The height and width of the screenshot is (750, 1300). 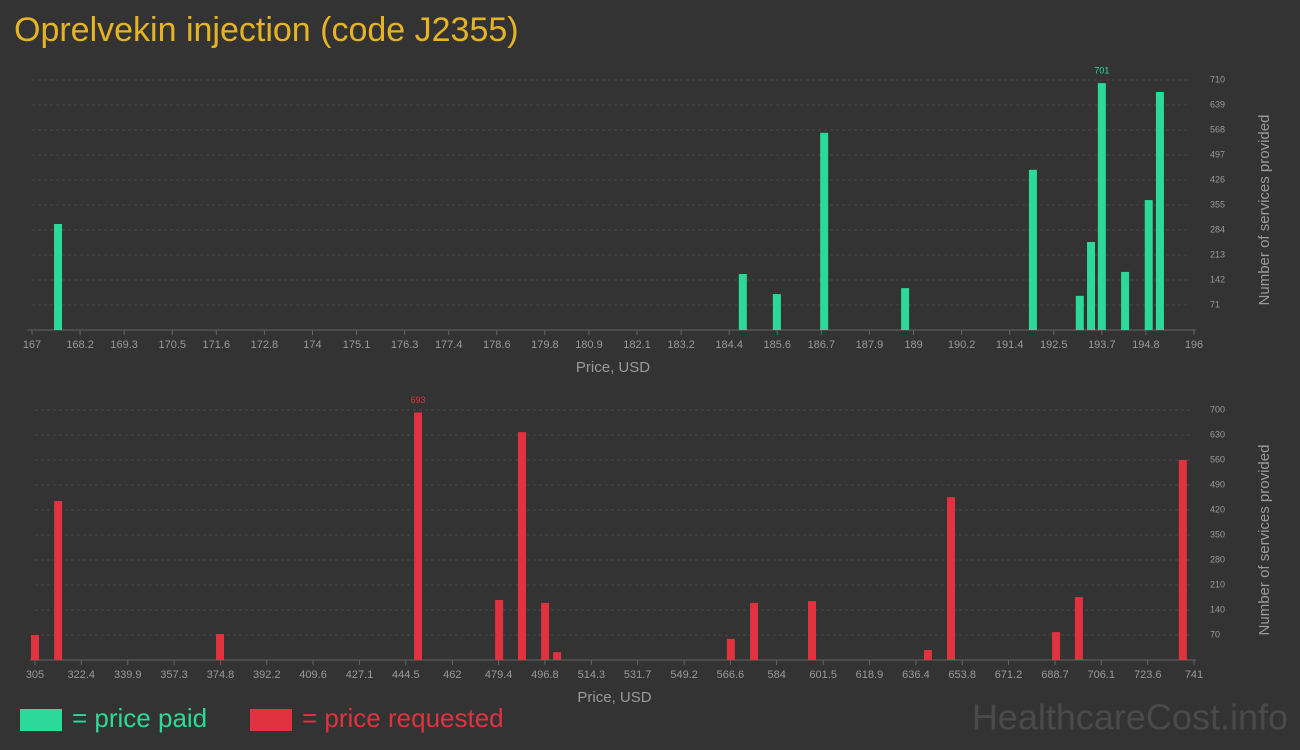 What do you see at coordinates (1217, 229) in the screenshot?
I see `y-tick-label: 284` at bounding box center [1217, 229].